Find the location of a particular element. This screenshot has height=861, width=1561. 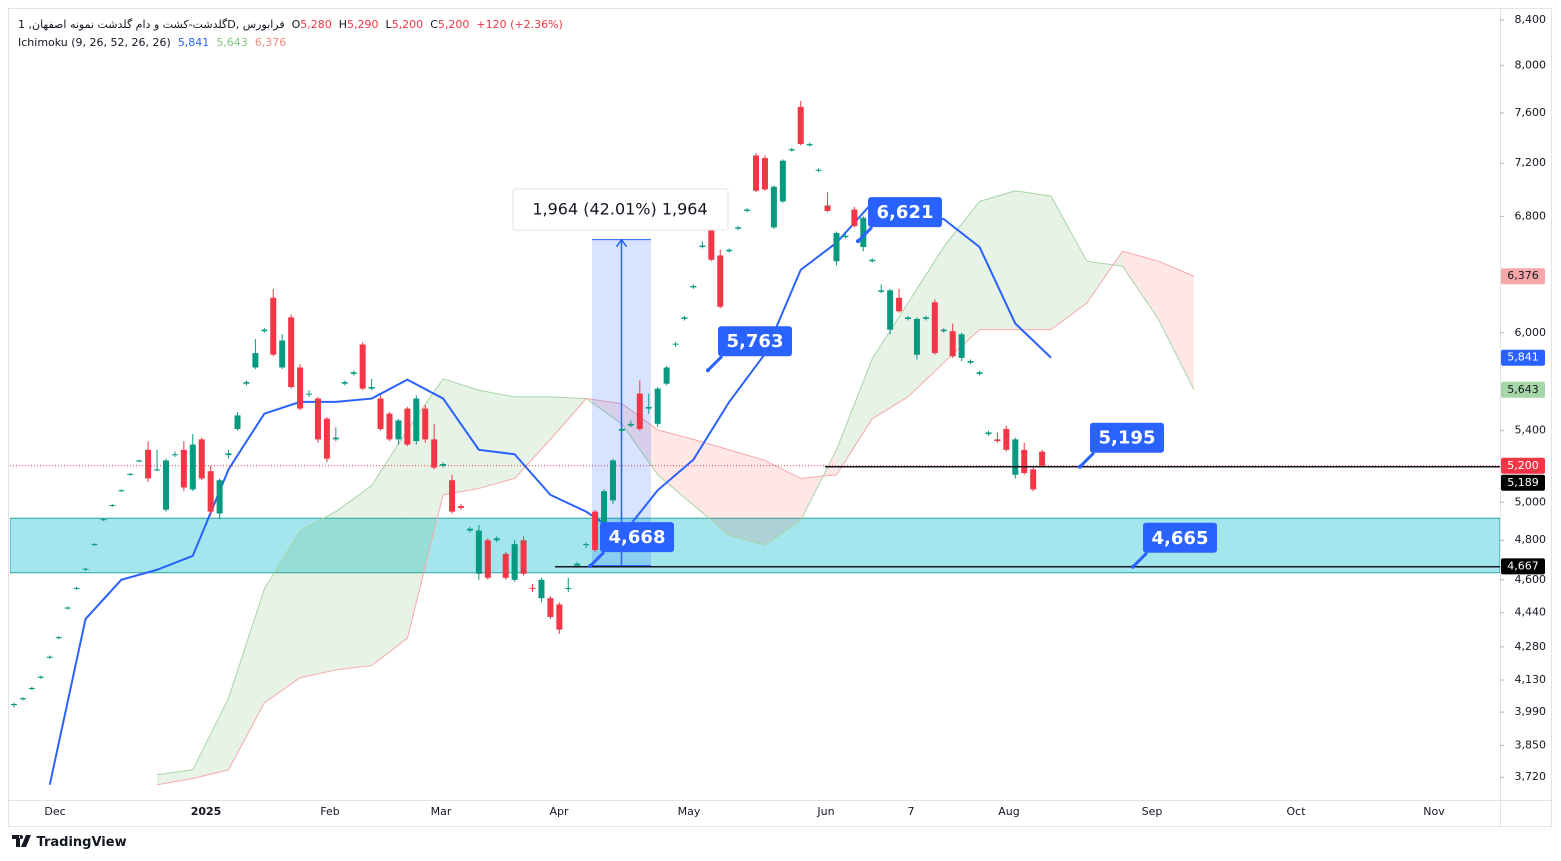

callout-label: 4,665 is located at coordinates (1180, 538).